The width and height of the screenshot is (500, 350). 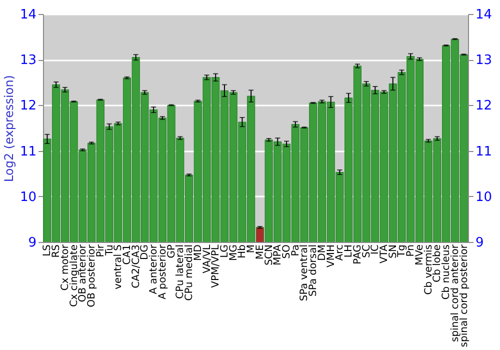 I want to click on x-tick-label: Pa, so click(x=296, y=250).